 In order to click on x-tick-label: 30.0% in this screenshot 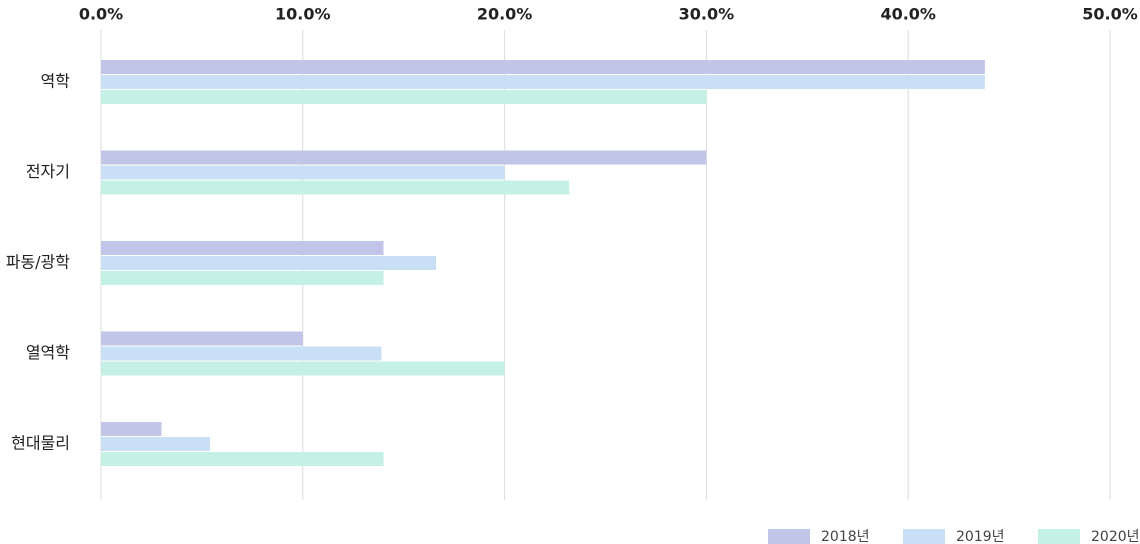, I will do `click(707, 14)`.